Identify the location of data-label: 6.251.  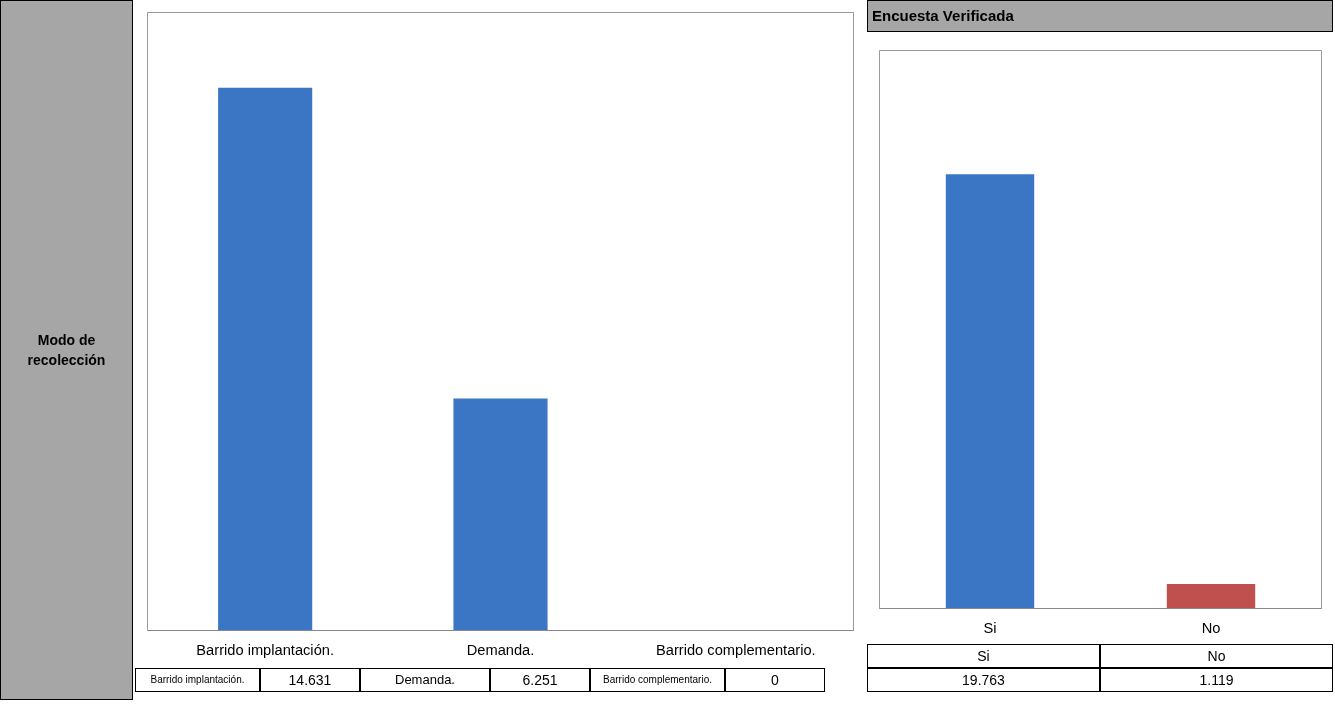
(540, 680).